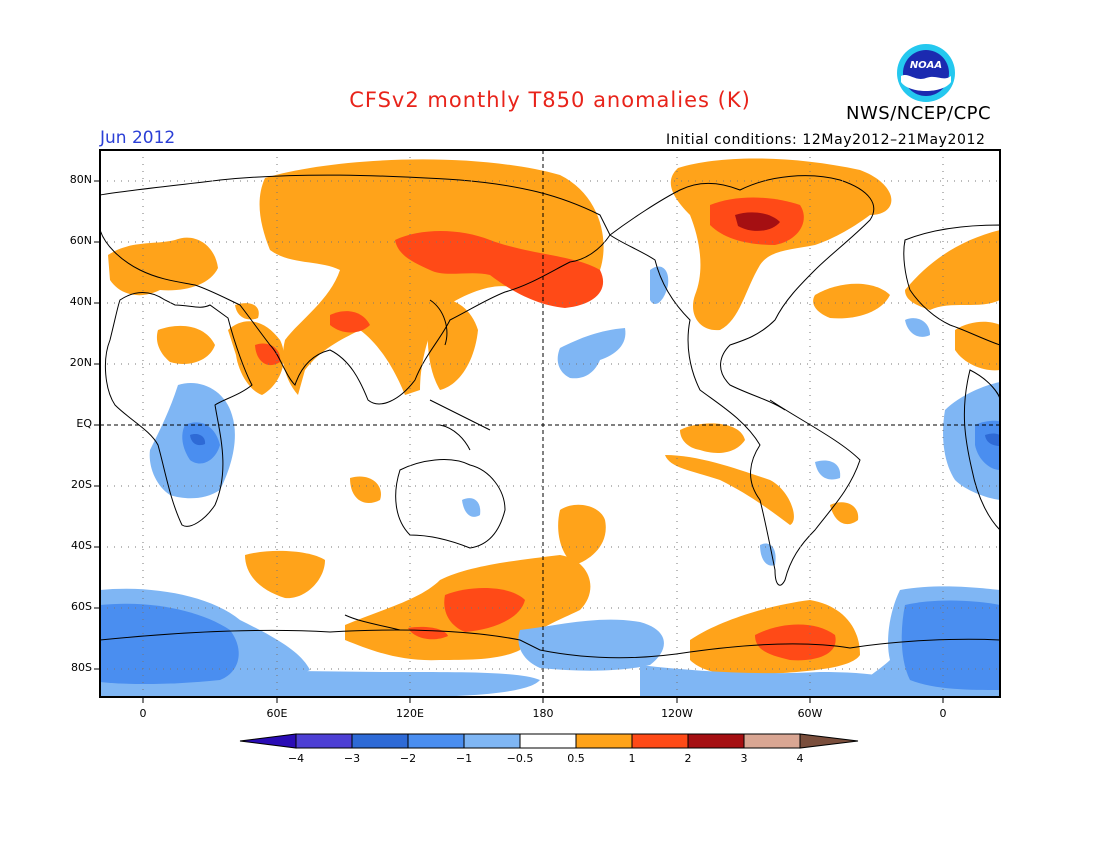  Describe the element at coordinates (81, 545) in the screenshot. I see `lat-label: 40S` at that location.